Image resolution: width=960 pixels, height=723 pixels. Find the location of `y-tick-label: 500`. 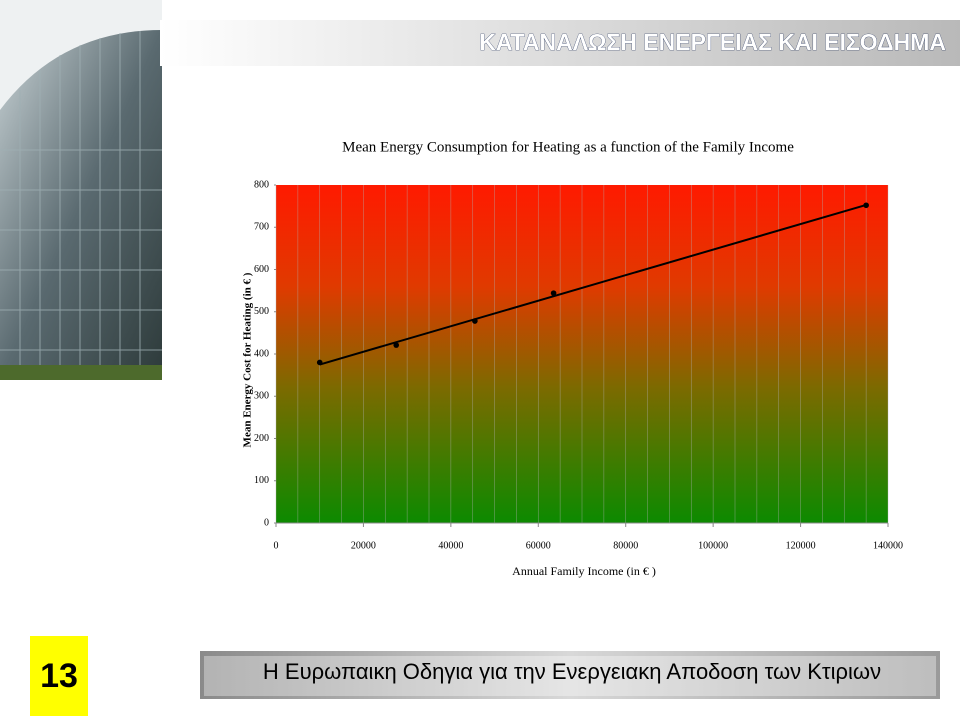

y-tick-label: 500 is located at coordinates (261, 311).